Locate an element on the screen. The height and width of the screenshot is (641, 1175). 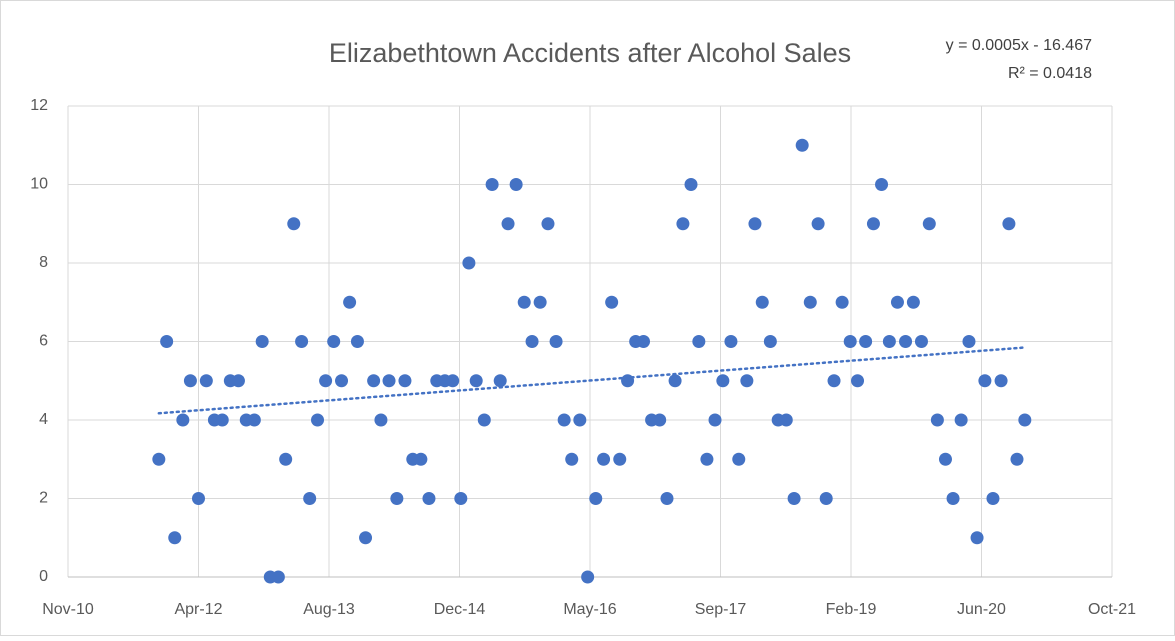
trendline is located at coordinates (592, 380).